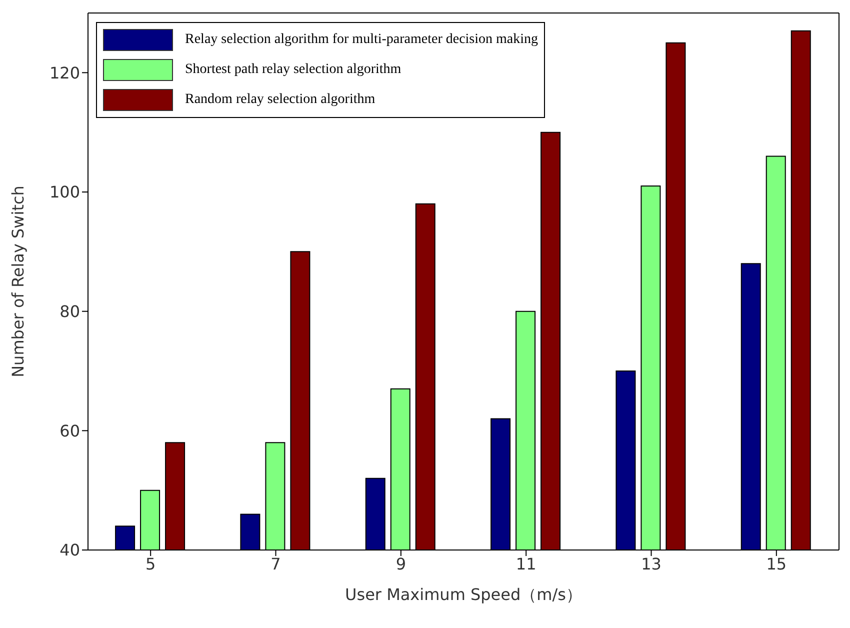 This screenshot has width=850, height=628. Describe the element at coordinates (70, 312) in the screenshot. I see `y-tick-label: 80` at that location.